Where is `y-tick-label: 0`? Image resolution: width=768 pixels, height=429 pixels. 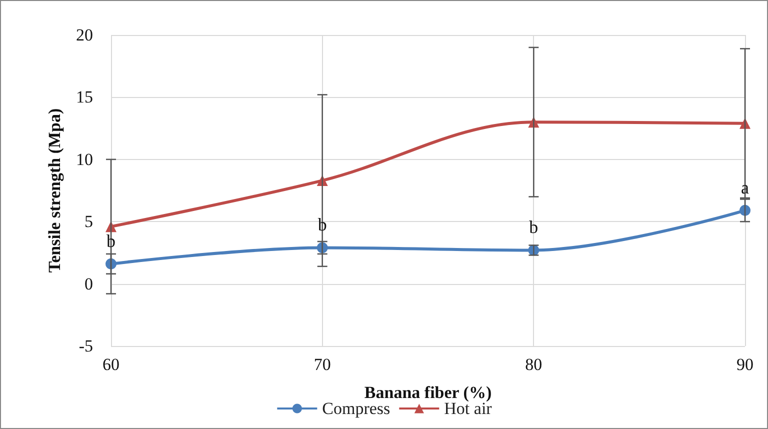 y-tick-label: 0 is located at coordinates (88, 284).